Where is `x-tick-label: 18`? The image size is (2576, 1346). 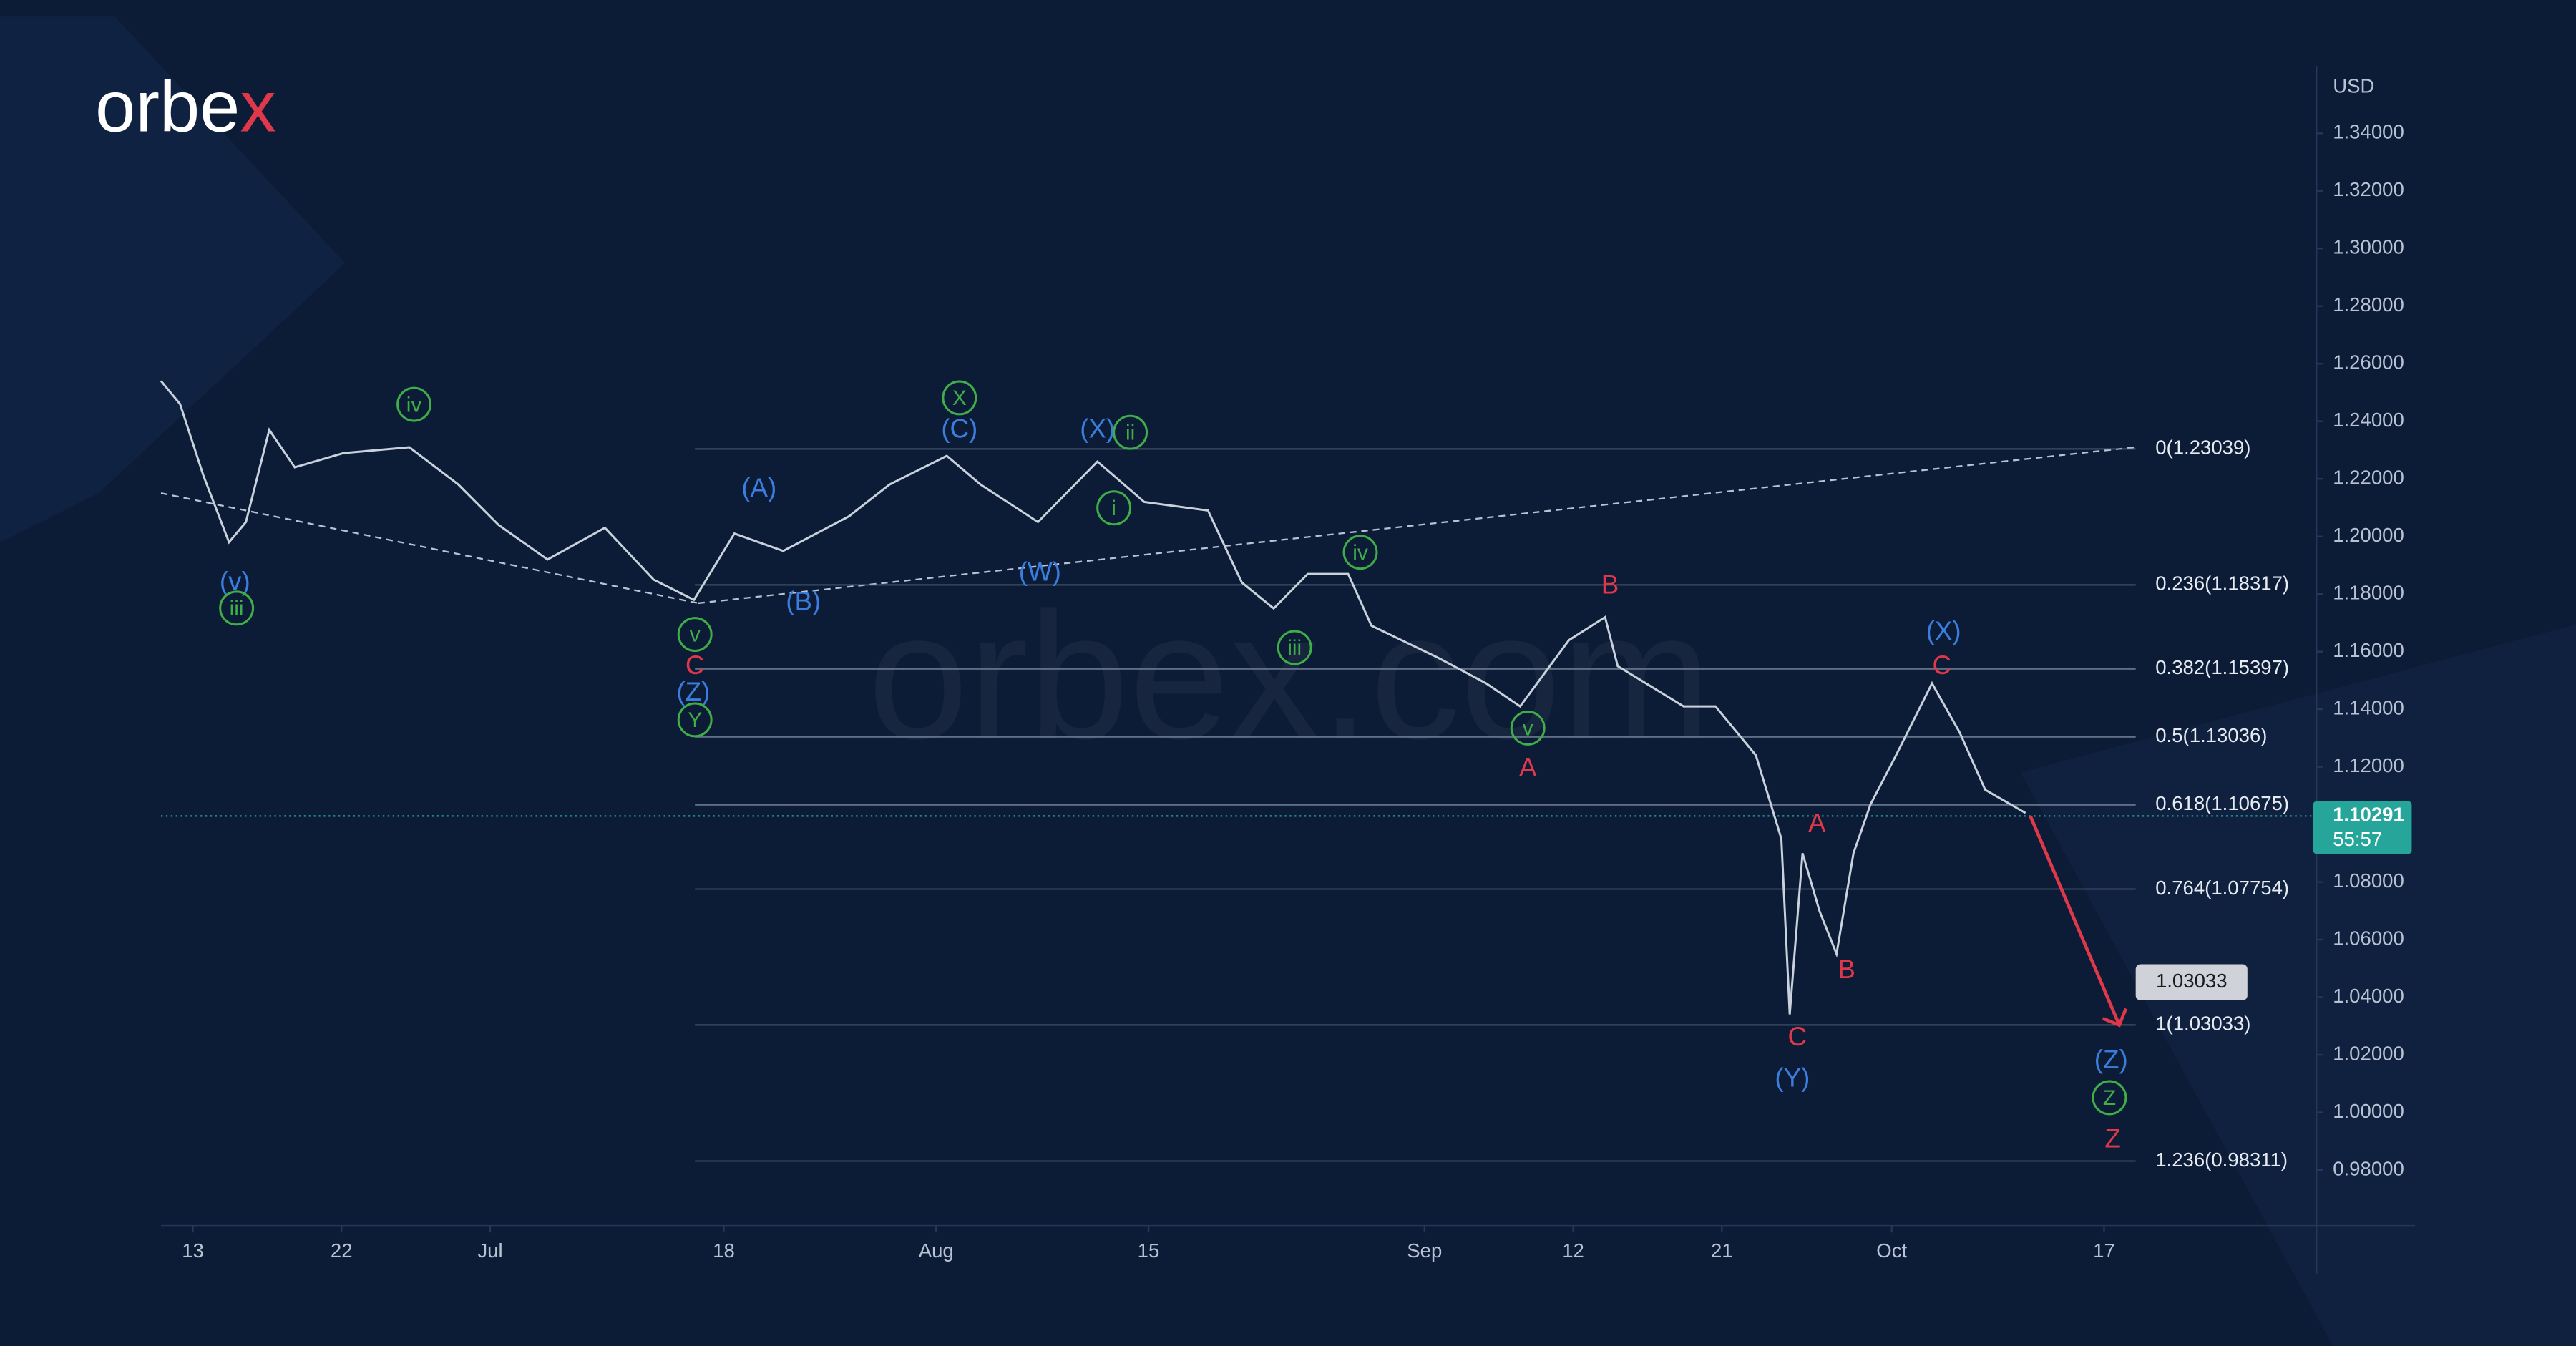
x-tick-label: 18 is located at coordinates (724, 1250).